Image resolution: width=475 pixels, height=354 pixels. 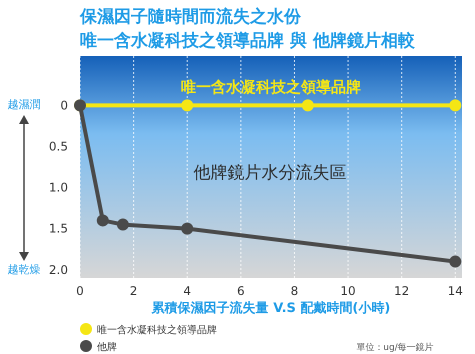 I want to click on x-tick-label: 2, so click(x=134, y=291).